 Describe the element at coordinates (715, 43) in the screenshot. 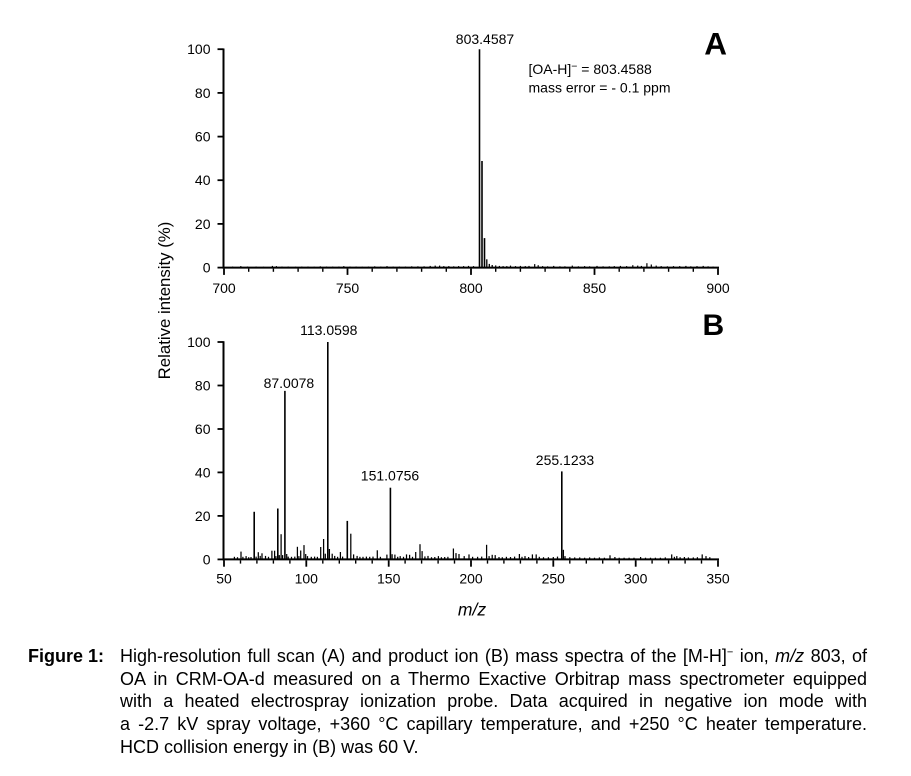

I see `svg-text: A` at that location.